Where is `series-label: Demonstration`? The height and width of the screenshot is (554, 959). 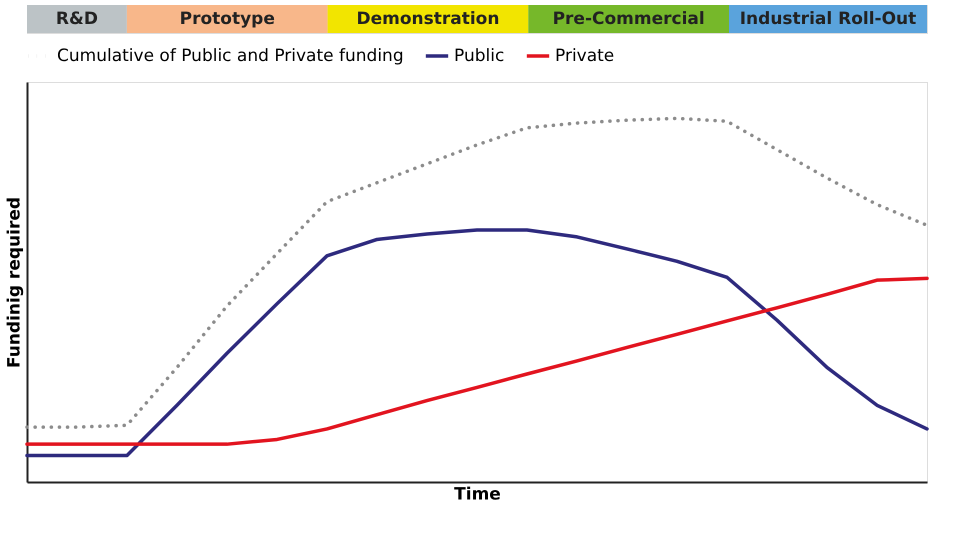 series-label: Demonstration is located at coordinates (428, 19).